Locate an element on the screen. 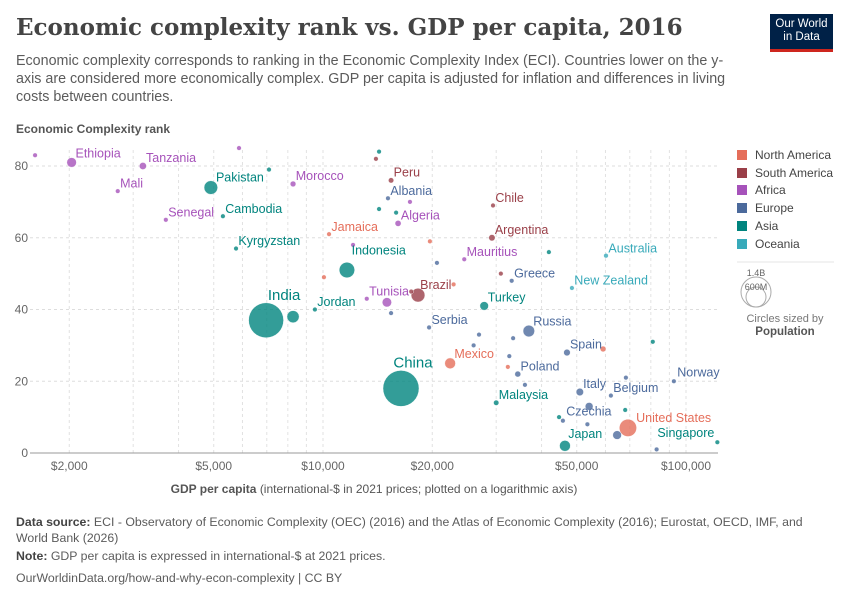 The image size is (850, 600). data-point-mexico is located at coordinates (450, 363).